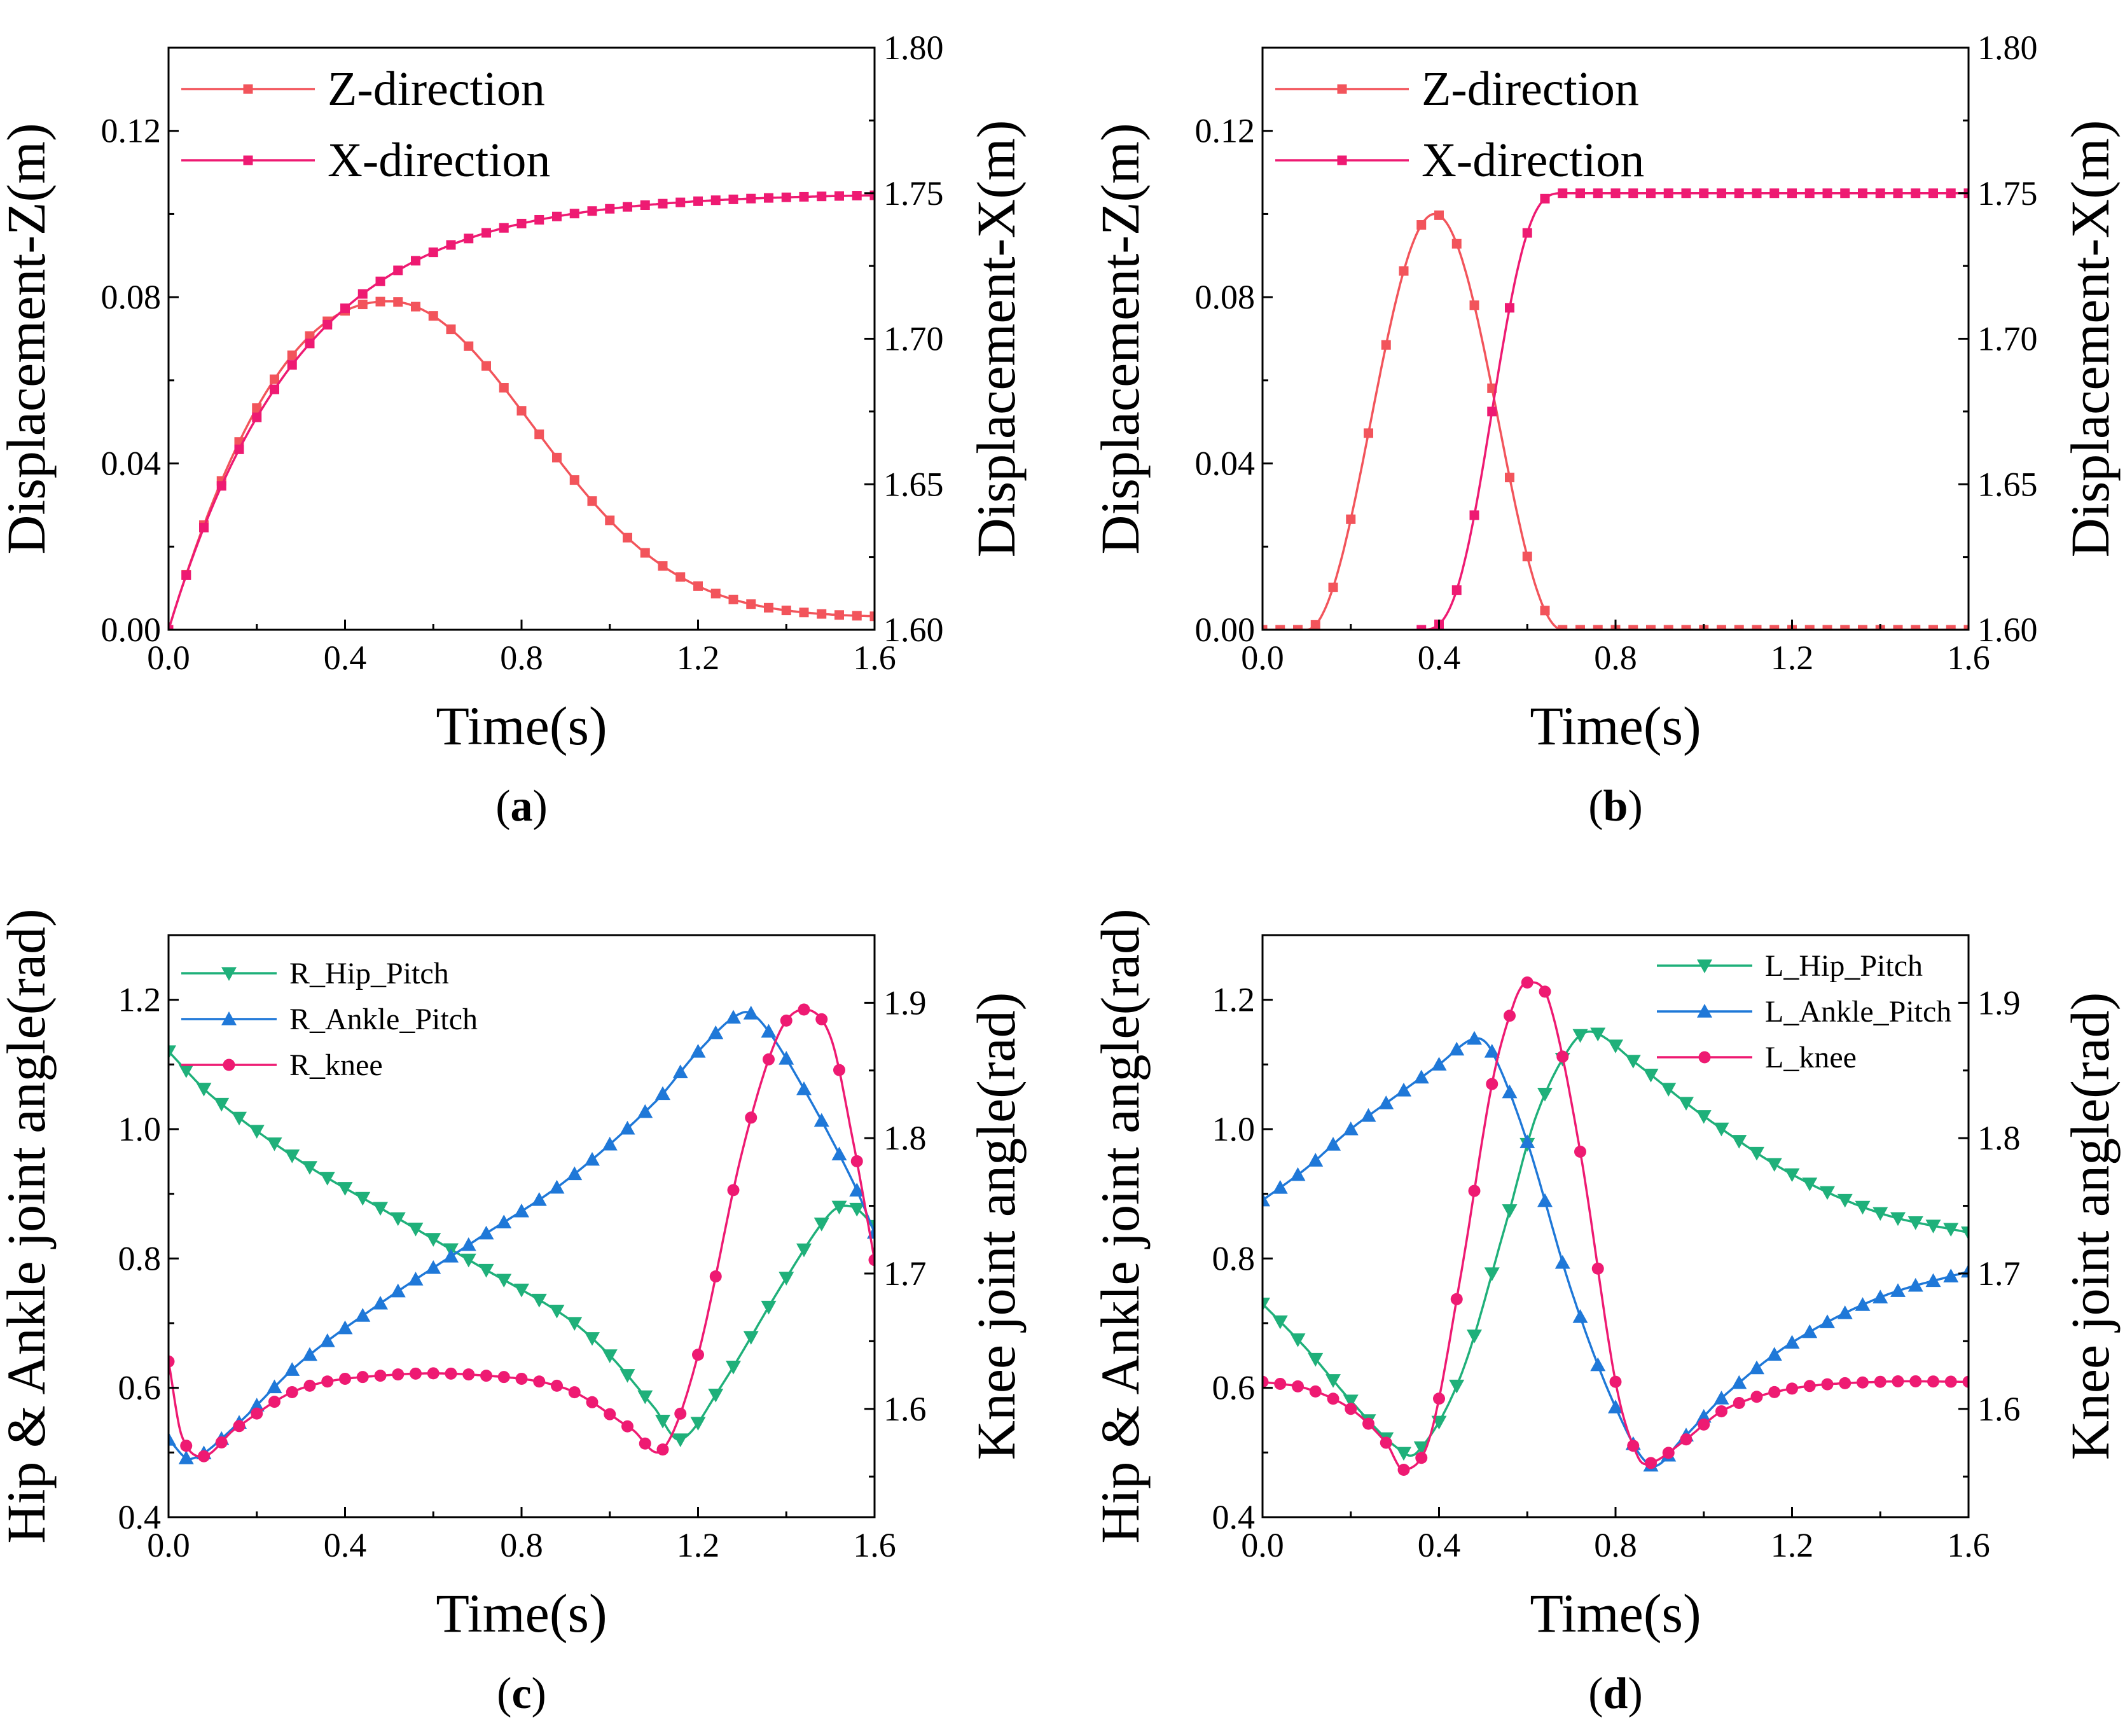 The height and width of the screenshot is (1736, 2125). I want to click on y-tick-label: 0.00, so click(1225, 630).